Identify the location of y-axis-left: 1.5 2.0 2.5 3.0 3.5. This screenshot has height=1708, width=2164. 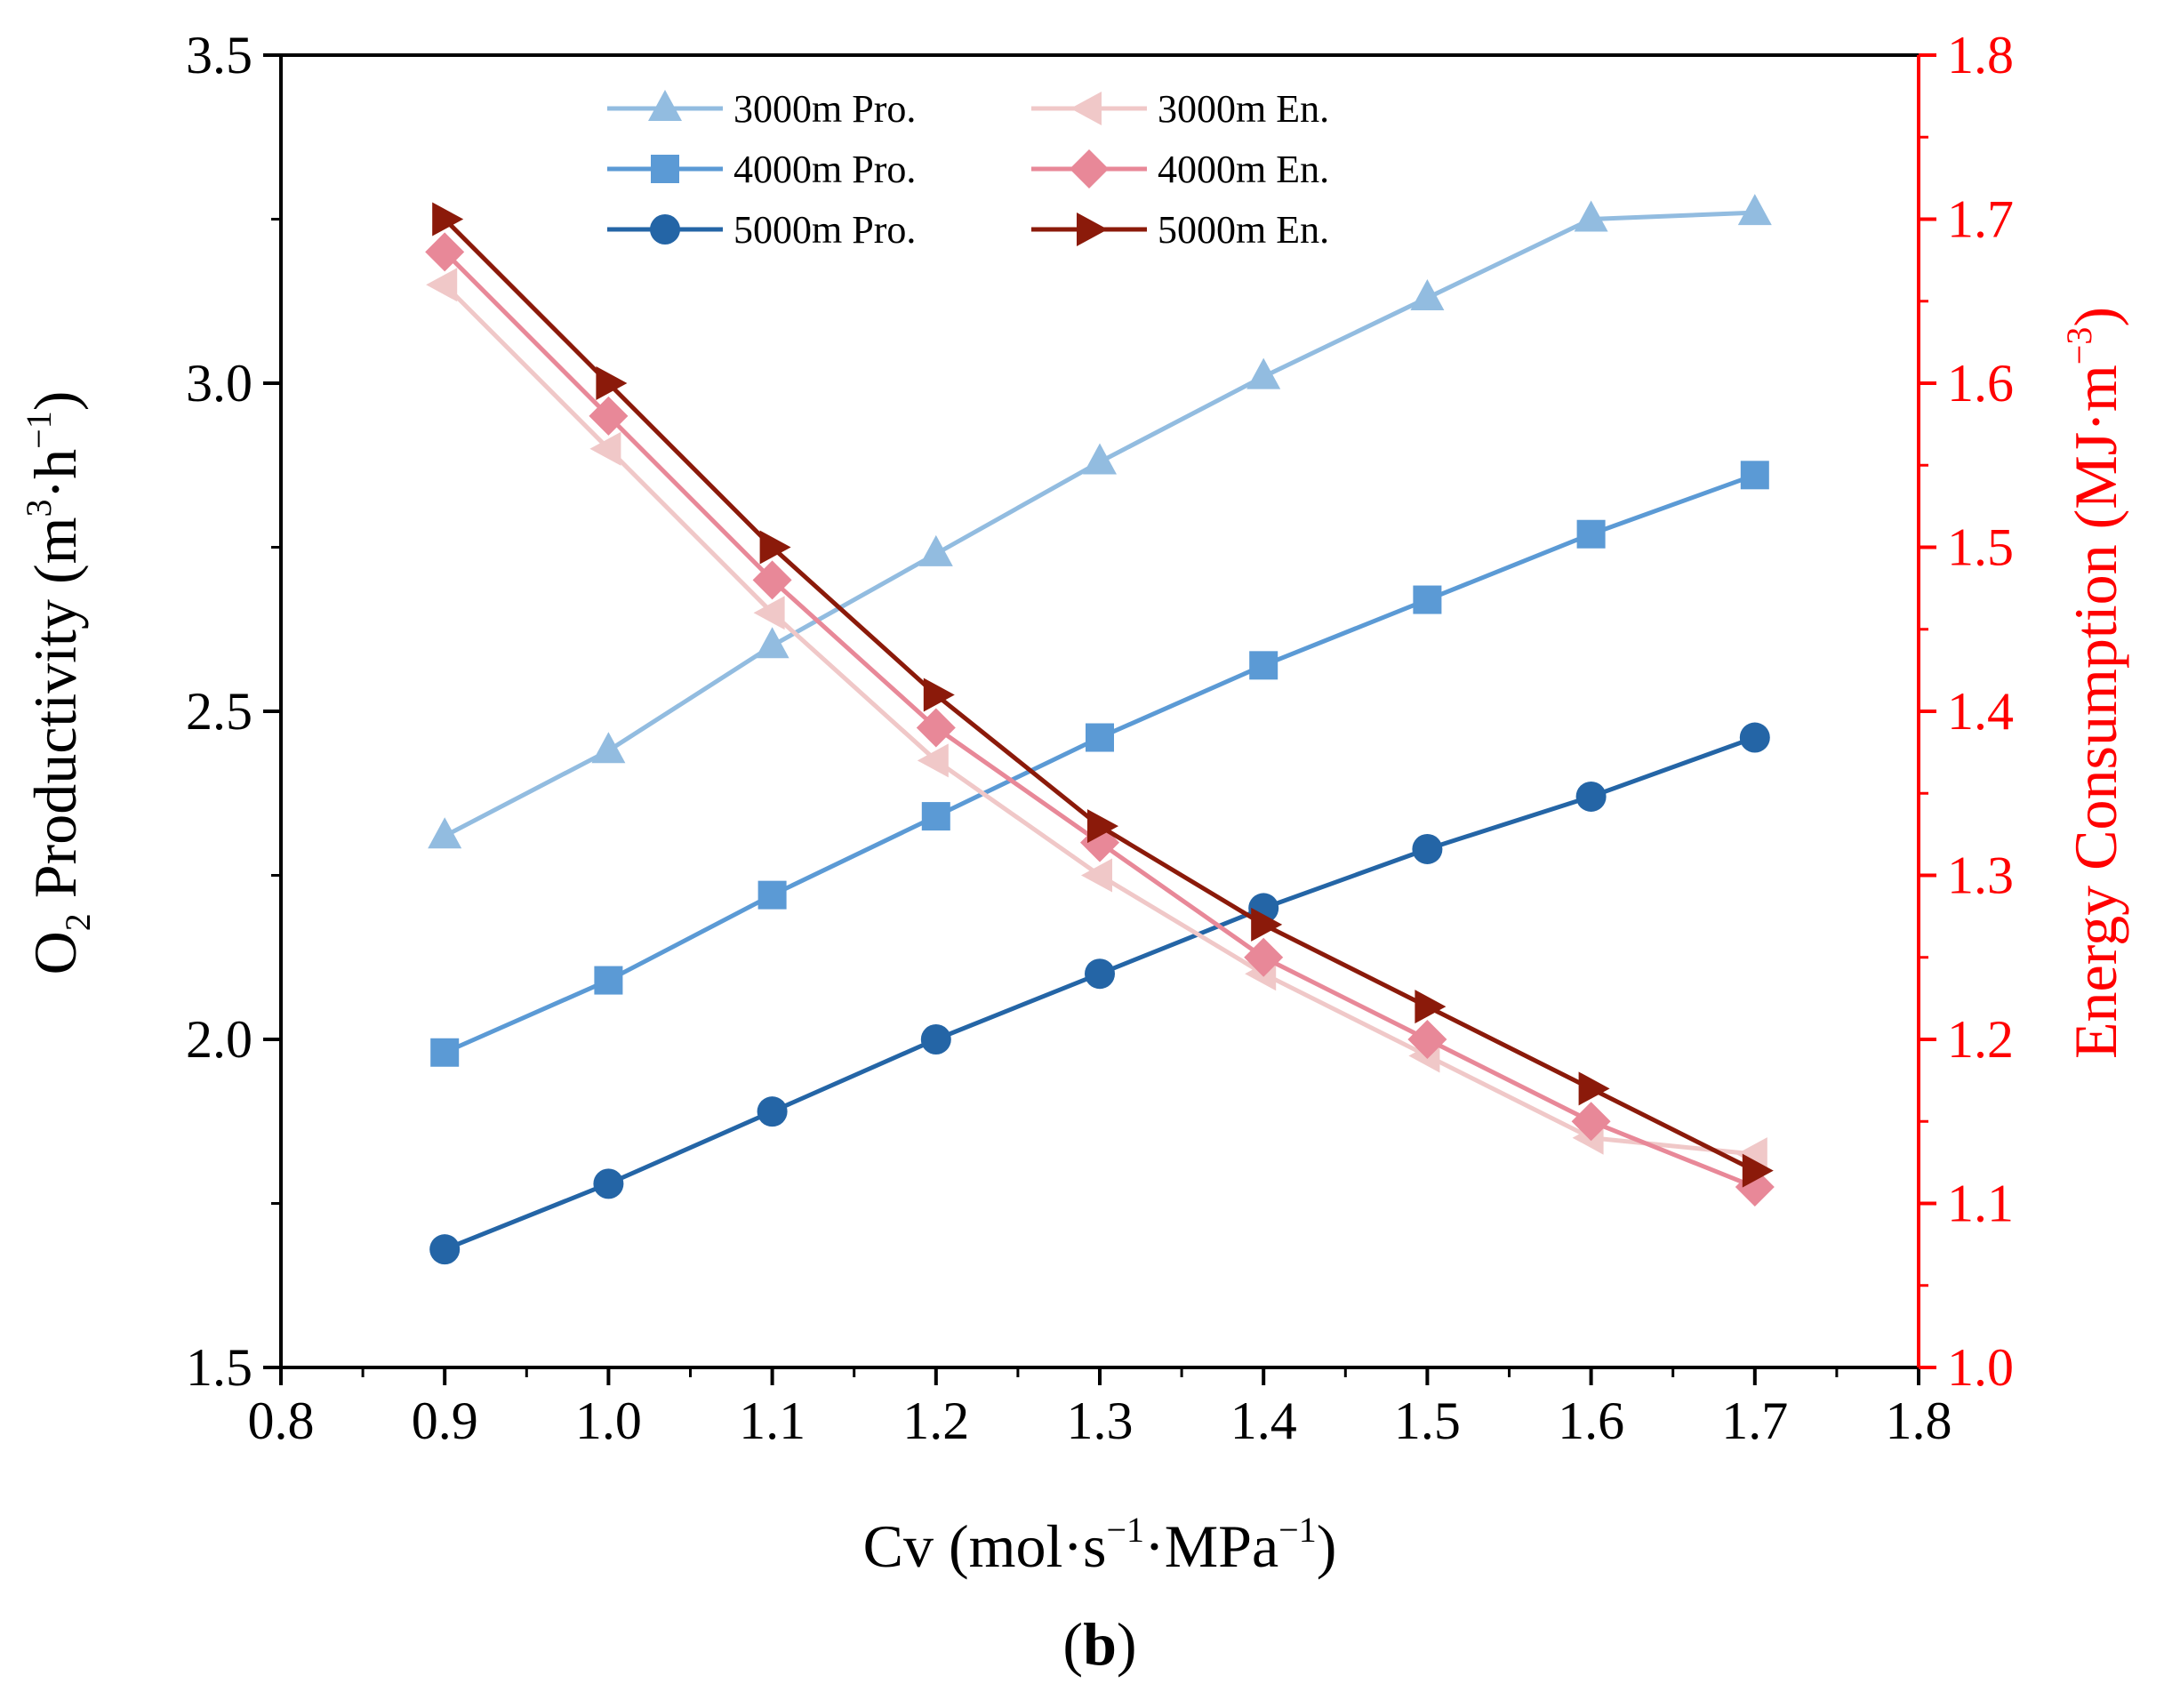
(233, 711).